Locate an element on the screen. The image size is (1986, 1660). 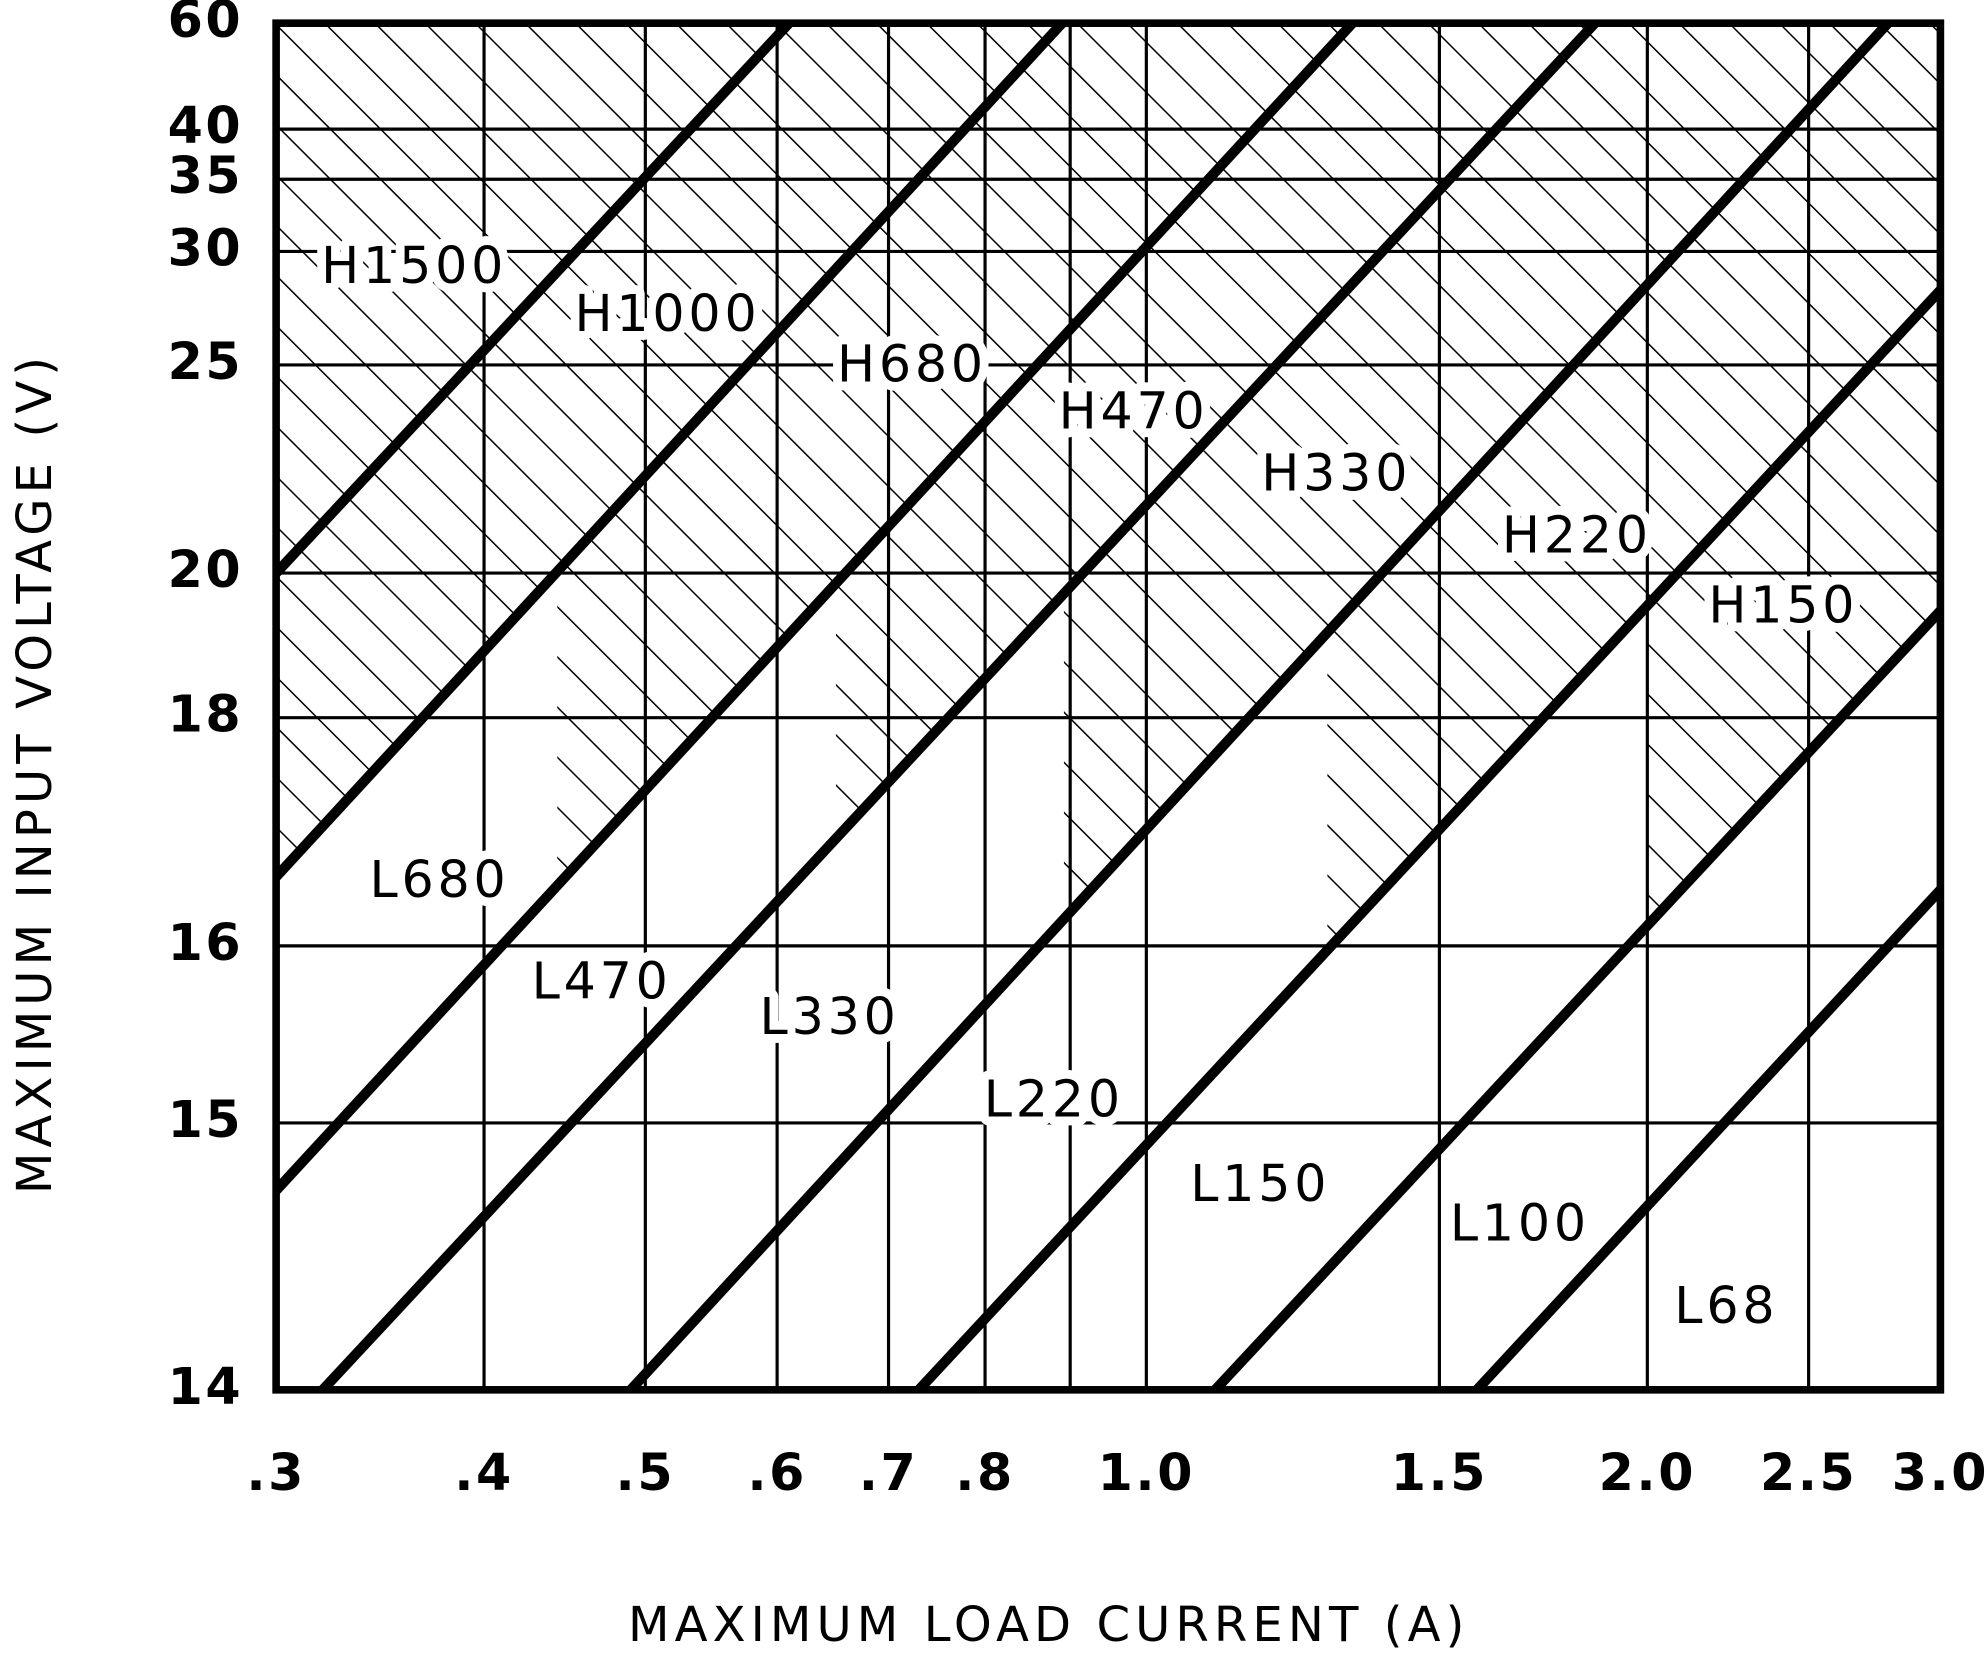
y-tick-label: 35 is located at coordinates (206, 175).